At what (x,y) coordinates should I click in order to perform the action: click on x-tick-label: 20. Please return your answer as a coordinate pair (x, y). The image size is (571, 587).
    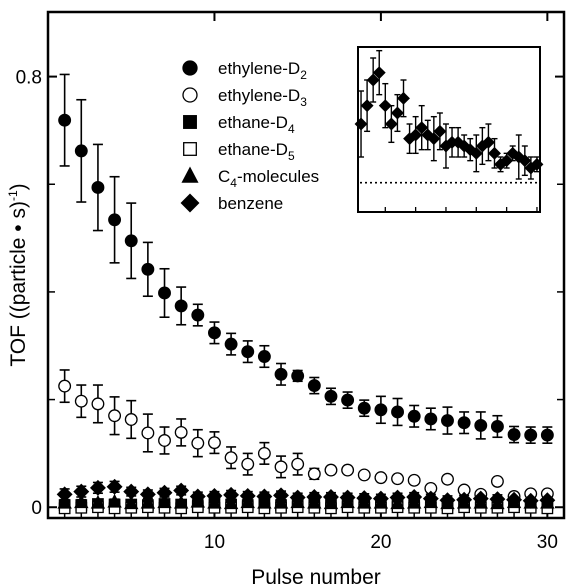
    Looking at the image, I should click on (380, 542).